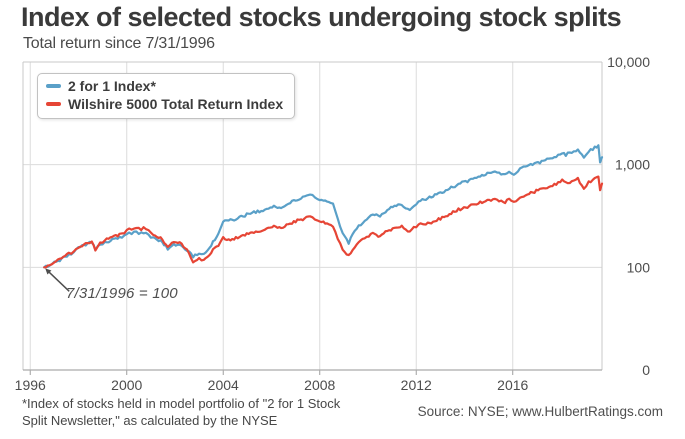 Image resolution: width=685 pixels, height=439 pixels. I want to click on svg-text: 100, so click(639, 267).